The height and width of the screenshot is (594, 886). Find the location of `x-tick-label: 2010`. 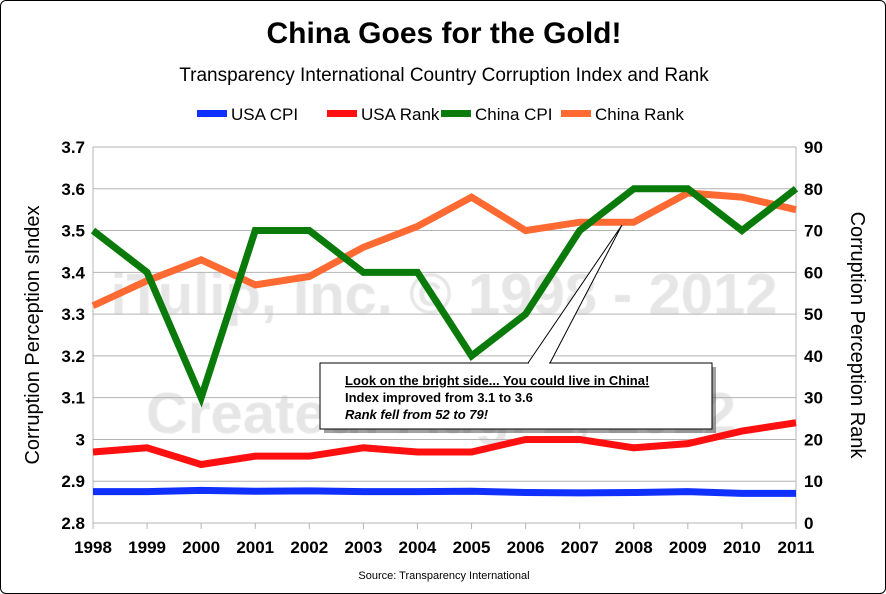

x-tick-label: 2010 is located at coordinates (742, 547).